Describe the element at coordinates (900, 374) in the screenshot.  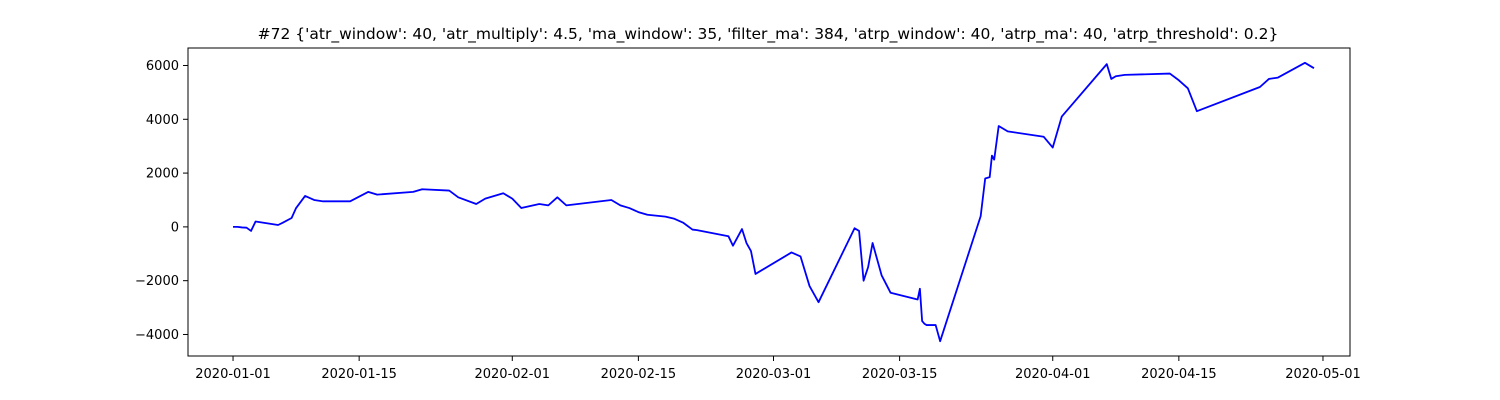
I see `x-tick-label: 2020-03-15` at that location.